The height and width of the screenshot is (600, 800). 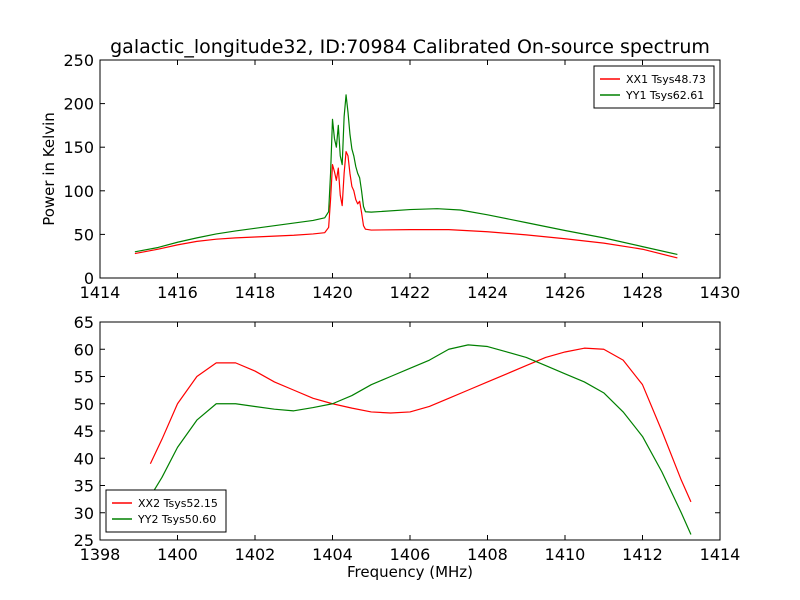 I want to click on top-x-tick-label: 1430, so click(x=720, y=292).